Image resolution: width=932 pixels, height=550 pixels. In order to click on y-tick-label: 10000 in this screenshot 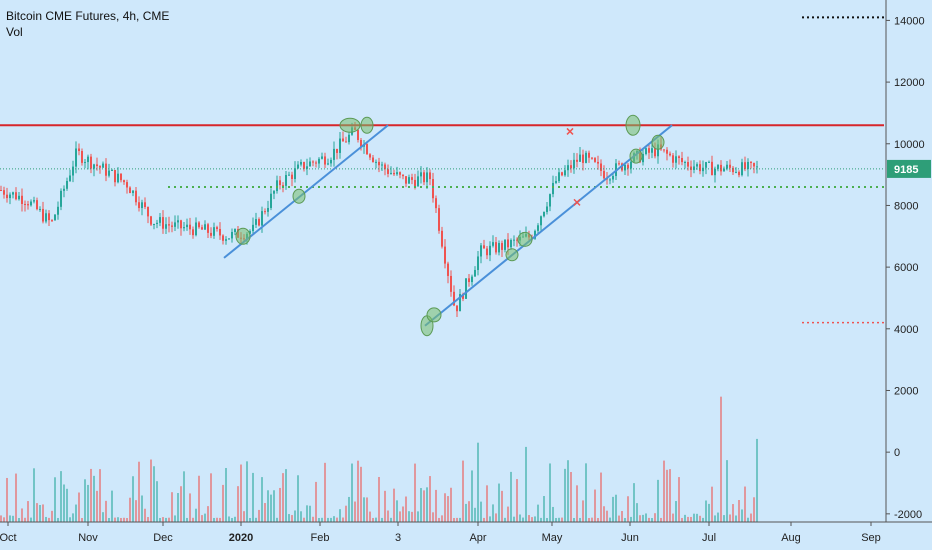, I will do `click(909, 145)`.